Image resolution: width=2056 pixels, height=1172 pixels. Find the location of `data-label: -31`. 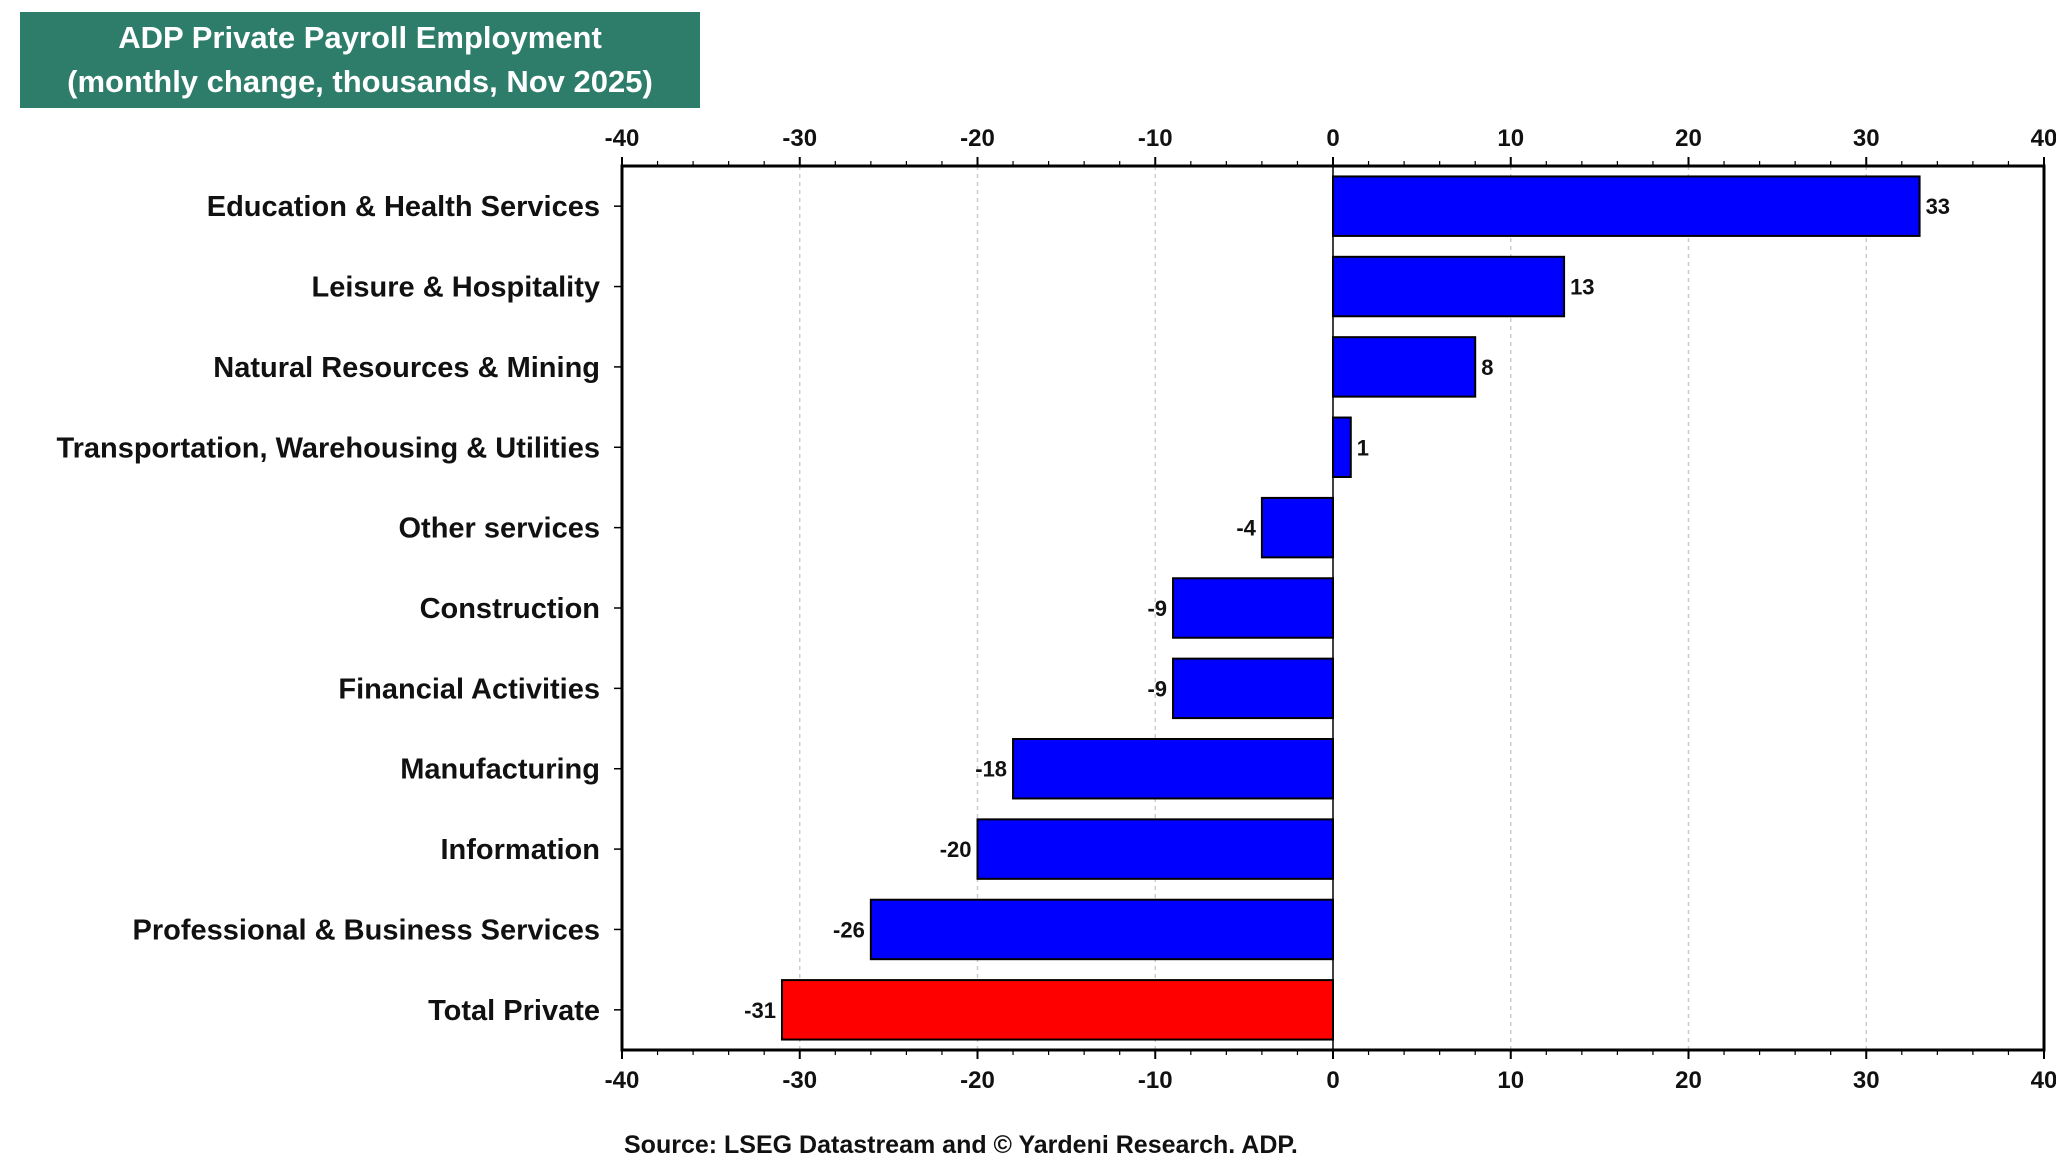

data-label: -31 is located at coordinates (760, 1010).